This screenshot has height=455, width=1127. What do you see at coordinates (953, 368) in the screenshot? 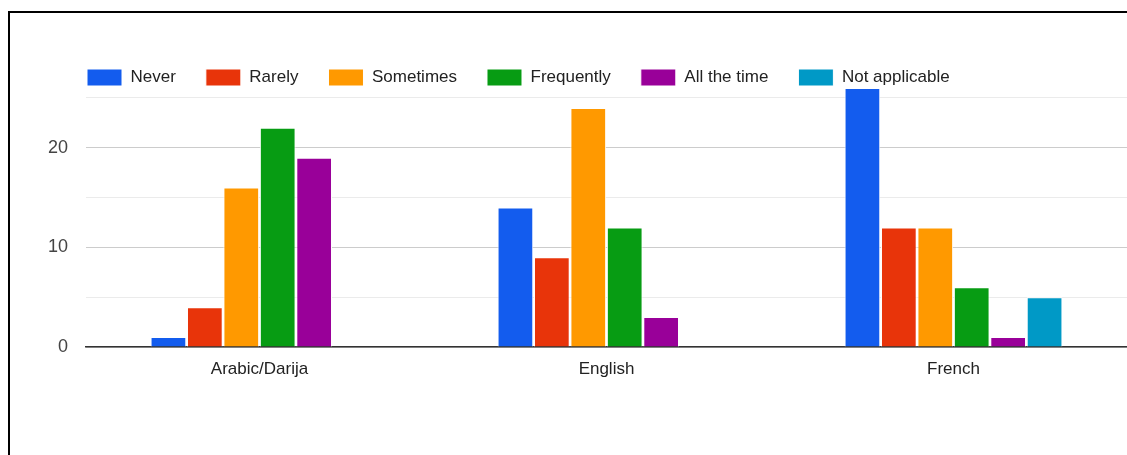
I see `x-tick-label: French` at bounding box center [953, 368].